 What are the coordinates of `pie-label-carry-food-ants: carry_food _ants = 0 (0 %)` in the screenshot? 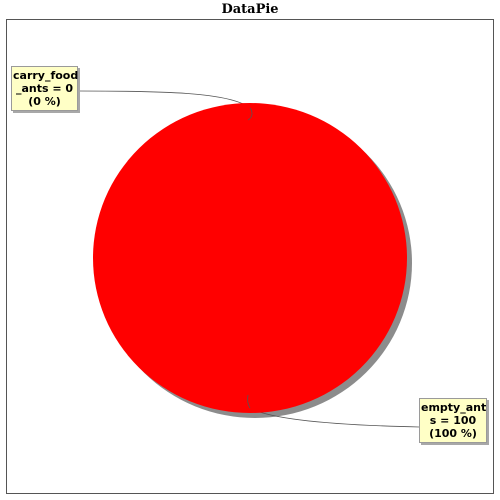 It's located at (44, 88).